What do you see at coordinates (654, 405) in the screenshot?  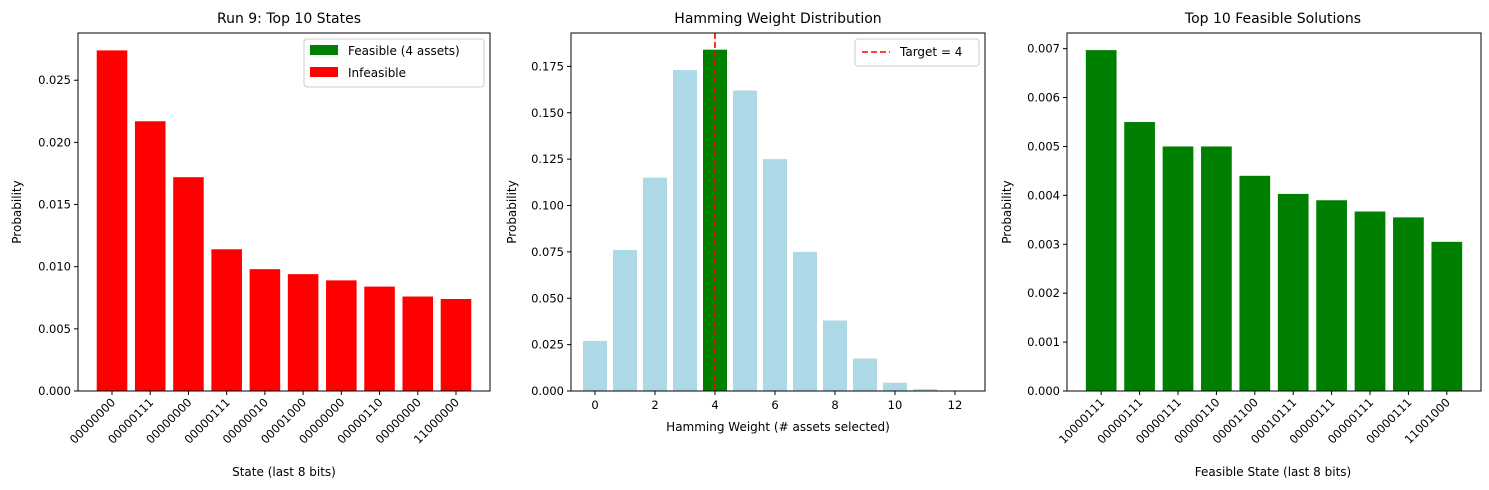 I see `x-tick-label: 2` at bounding box center [654, 405].